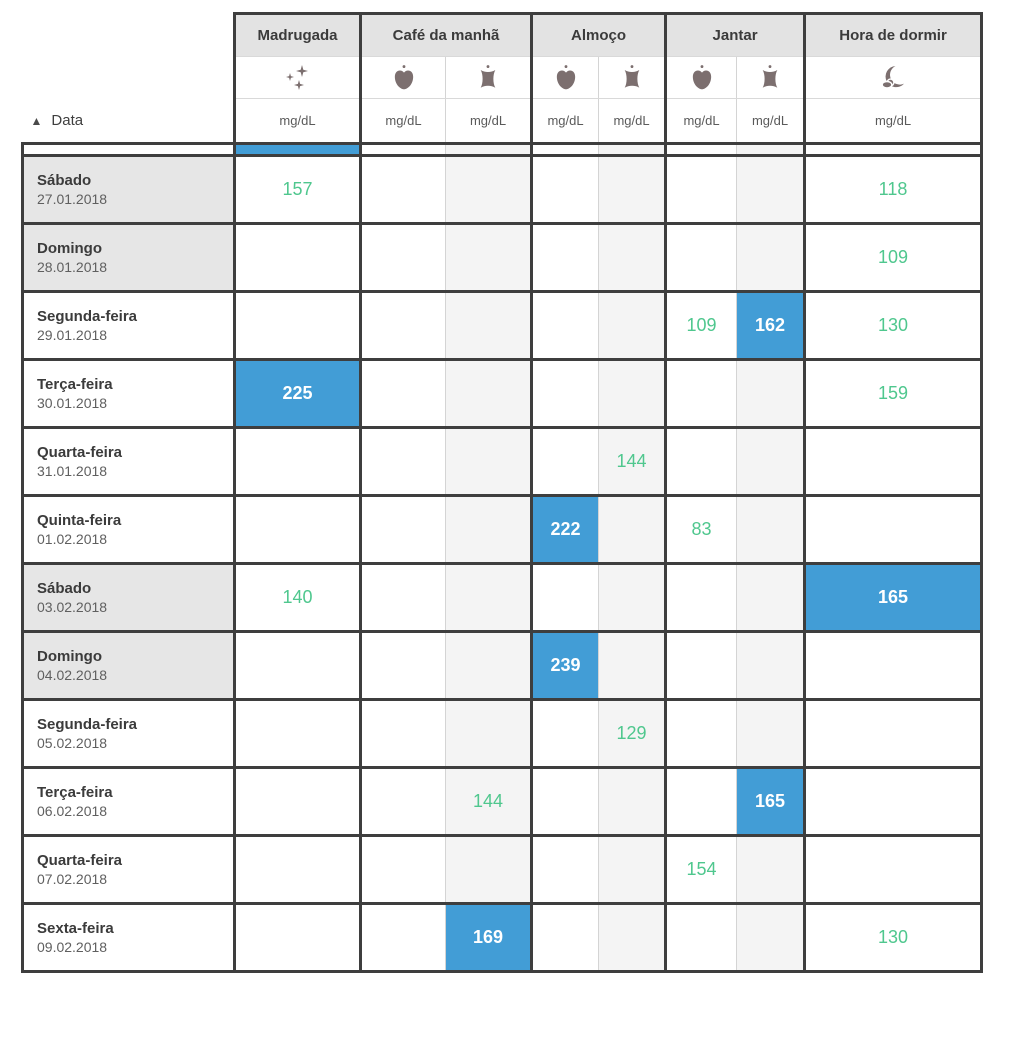  I want to click on table-row: Quinta-feira 01.02.2018 222 83, so click(502, 529).